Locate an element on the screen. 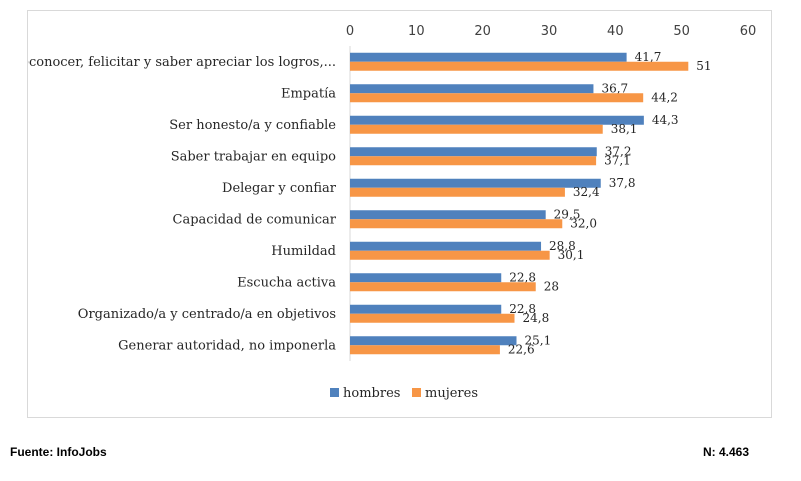  x-tick-label: 20 is located at coordinates (482, 31).